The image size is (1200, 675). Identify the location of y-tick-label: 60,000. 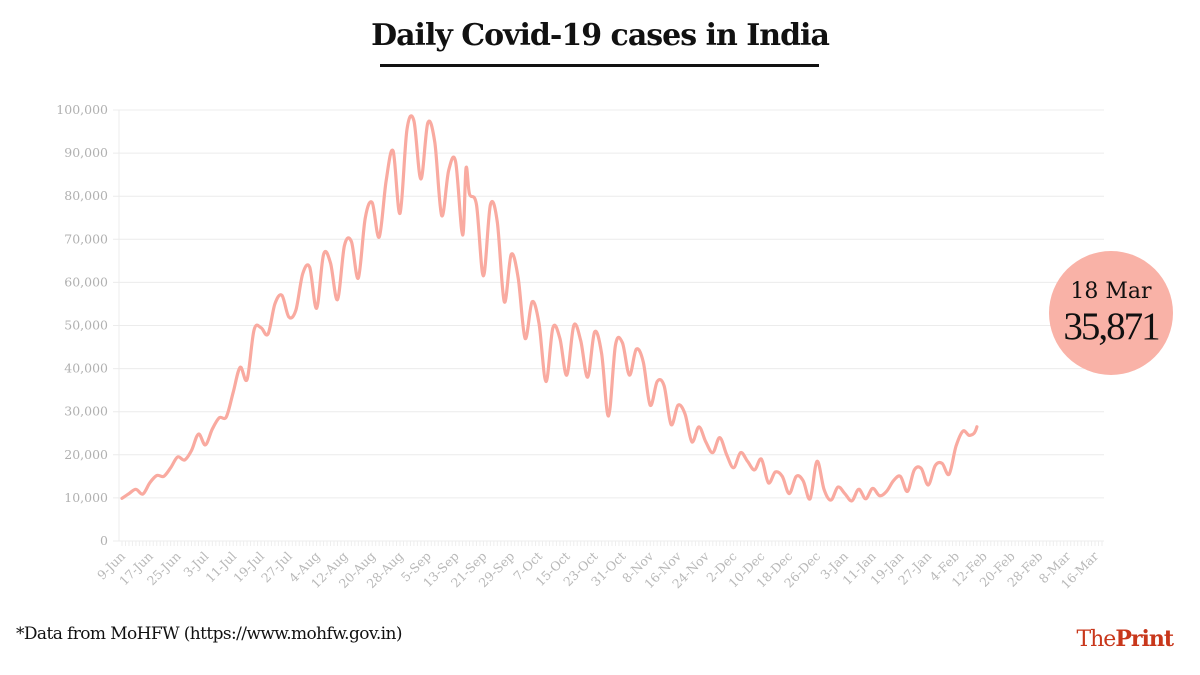
(86, 281).